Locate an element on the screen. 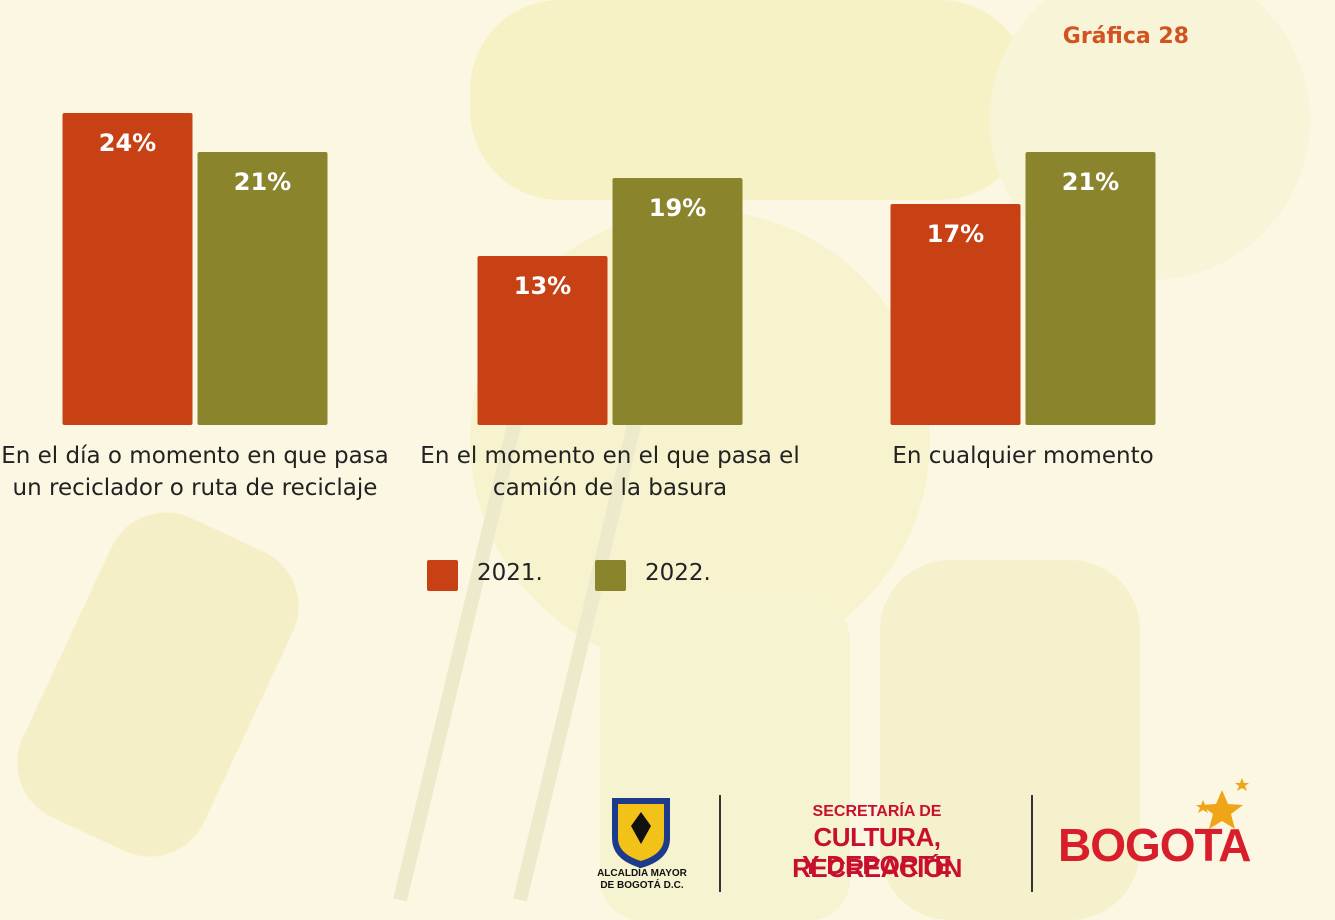 The width and height of the screenshot is (1335, 920). secretaria-main: CULTURA, RECREACIÓN is located at coordinates (877, 852).